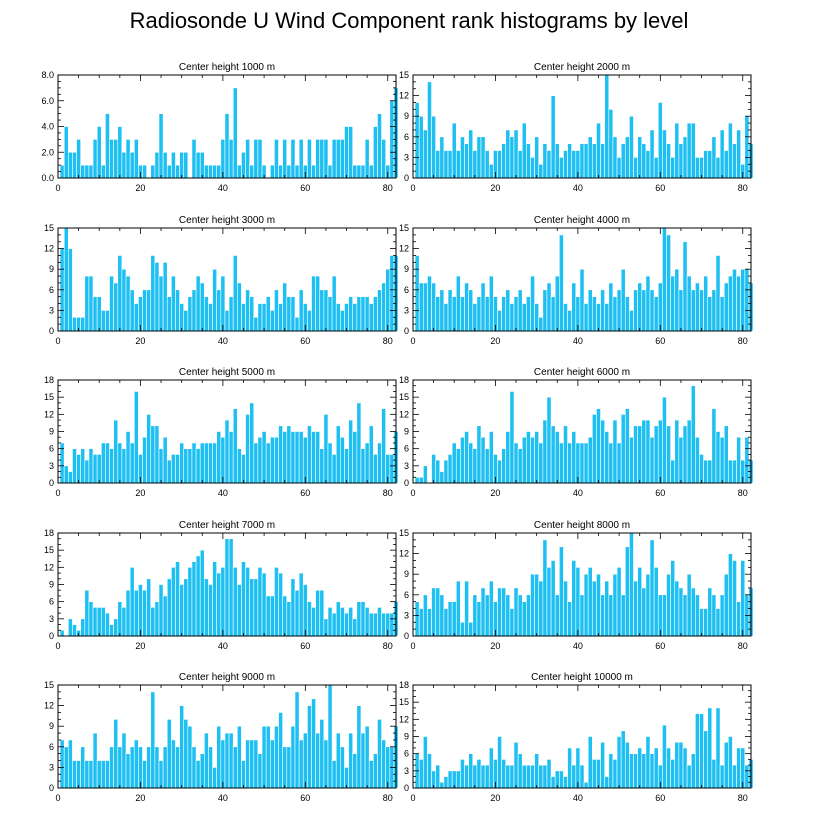 This screenshot has height=824, width=818. Describe the element at coordinates (47, 101) in the screenshot. I see `y-tick-label: 6.0` at that location.